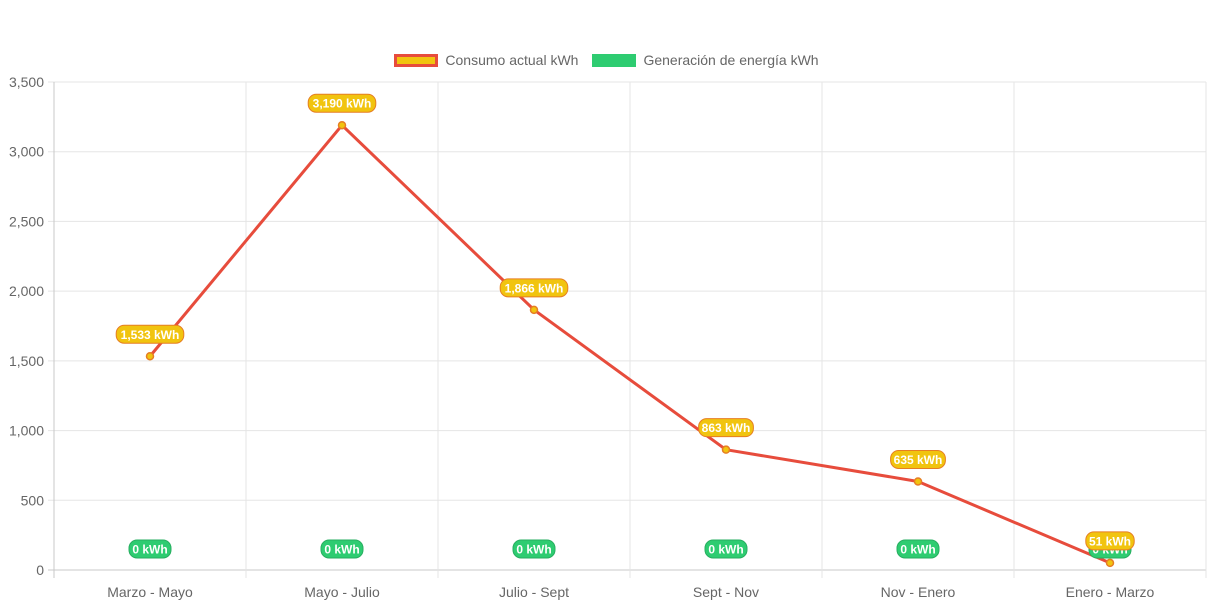 The width and height of the screenshot is (1213, 611). Describe the element at coordinates (26, 291) in the screenshot. I see `y-tick-label: 2,000` at that location.